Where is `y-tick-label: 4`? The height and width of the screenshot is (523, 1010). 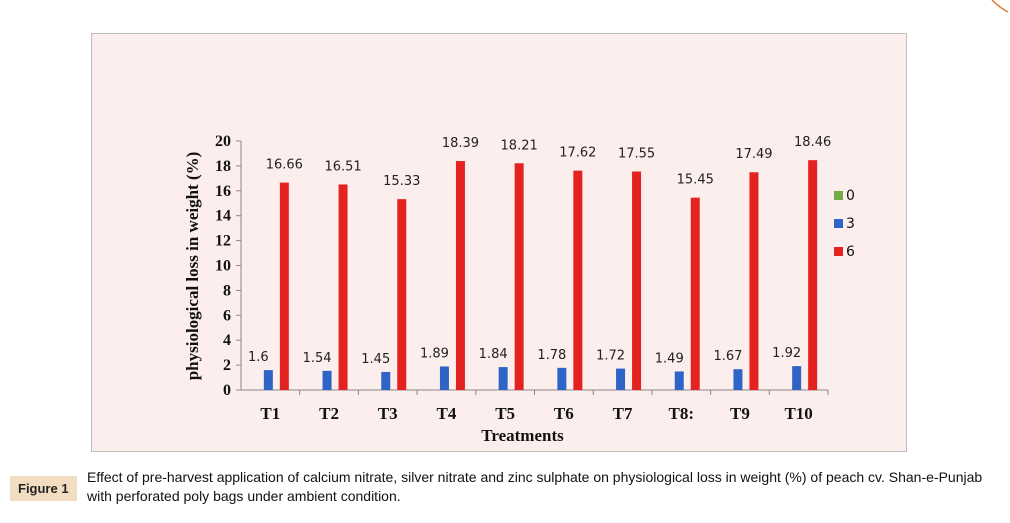
y-tick-label: 4 is located at coordinates (227, 340).